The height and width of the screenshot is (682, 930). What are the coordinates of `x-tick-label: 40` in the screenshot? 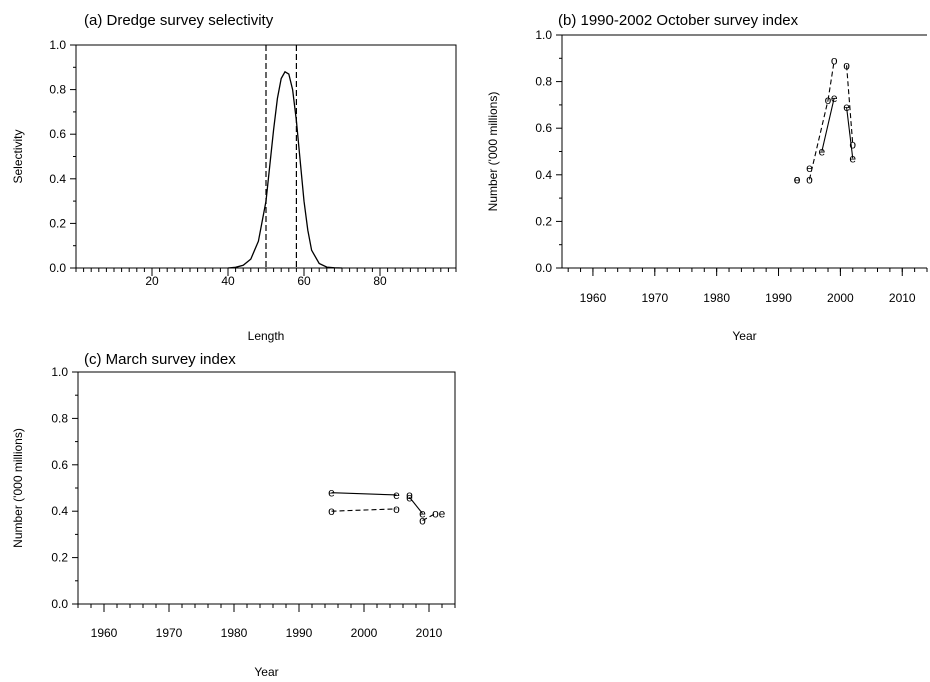 It's located at (228, 281).